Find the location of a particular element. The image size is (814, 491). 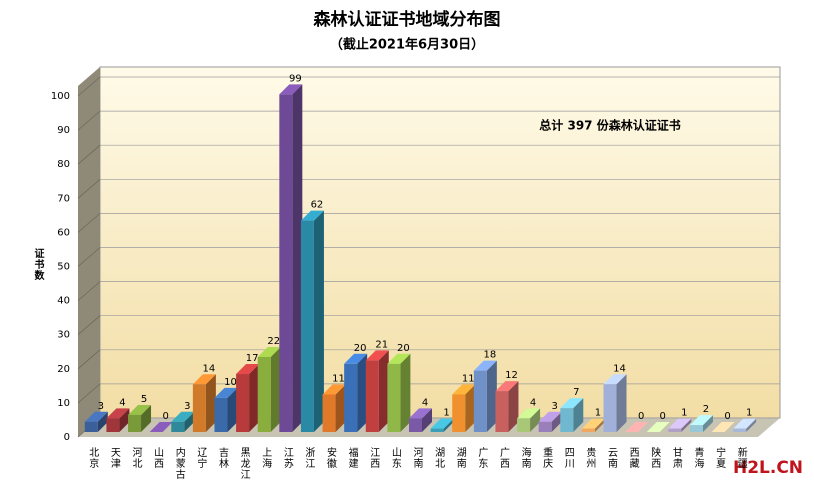

value-label: 22 is located at coordinates (273, 341).